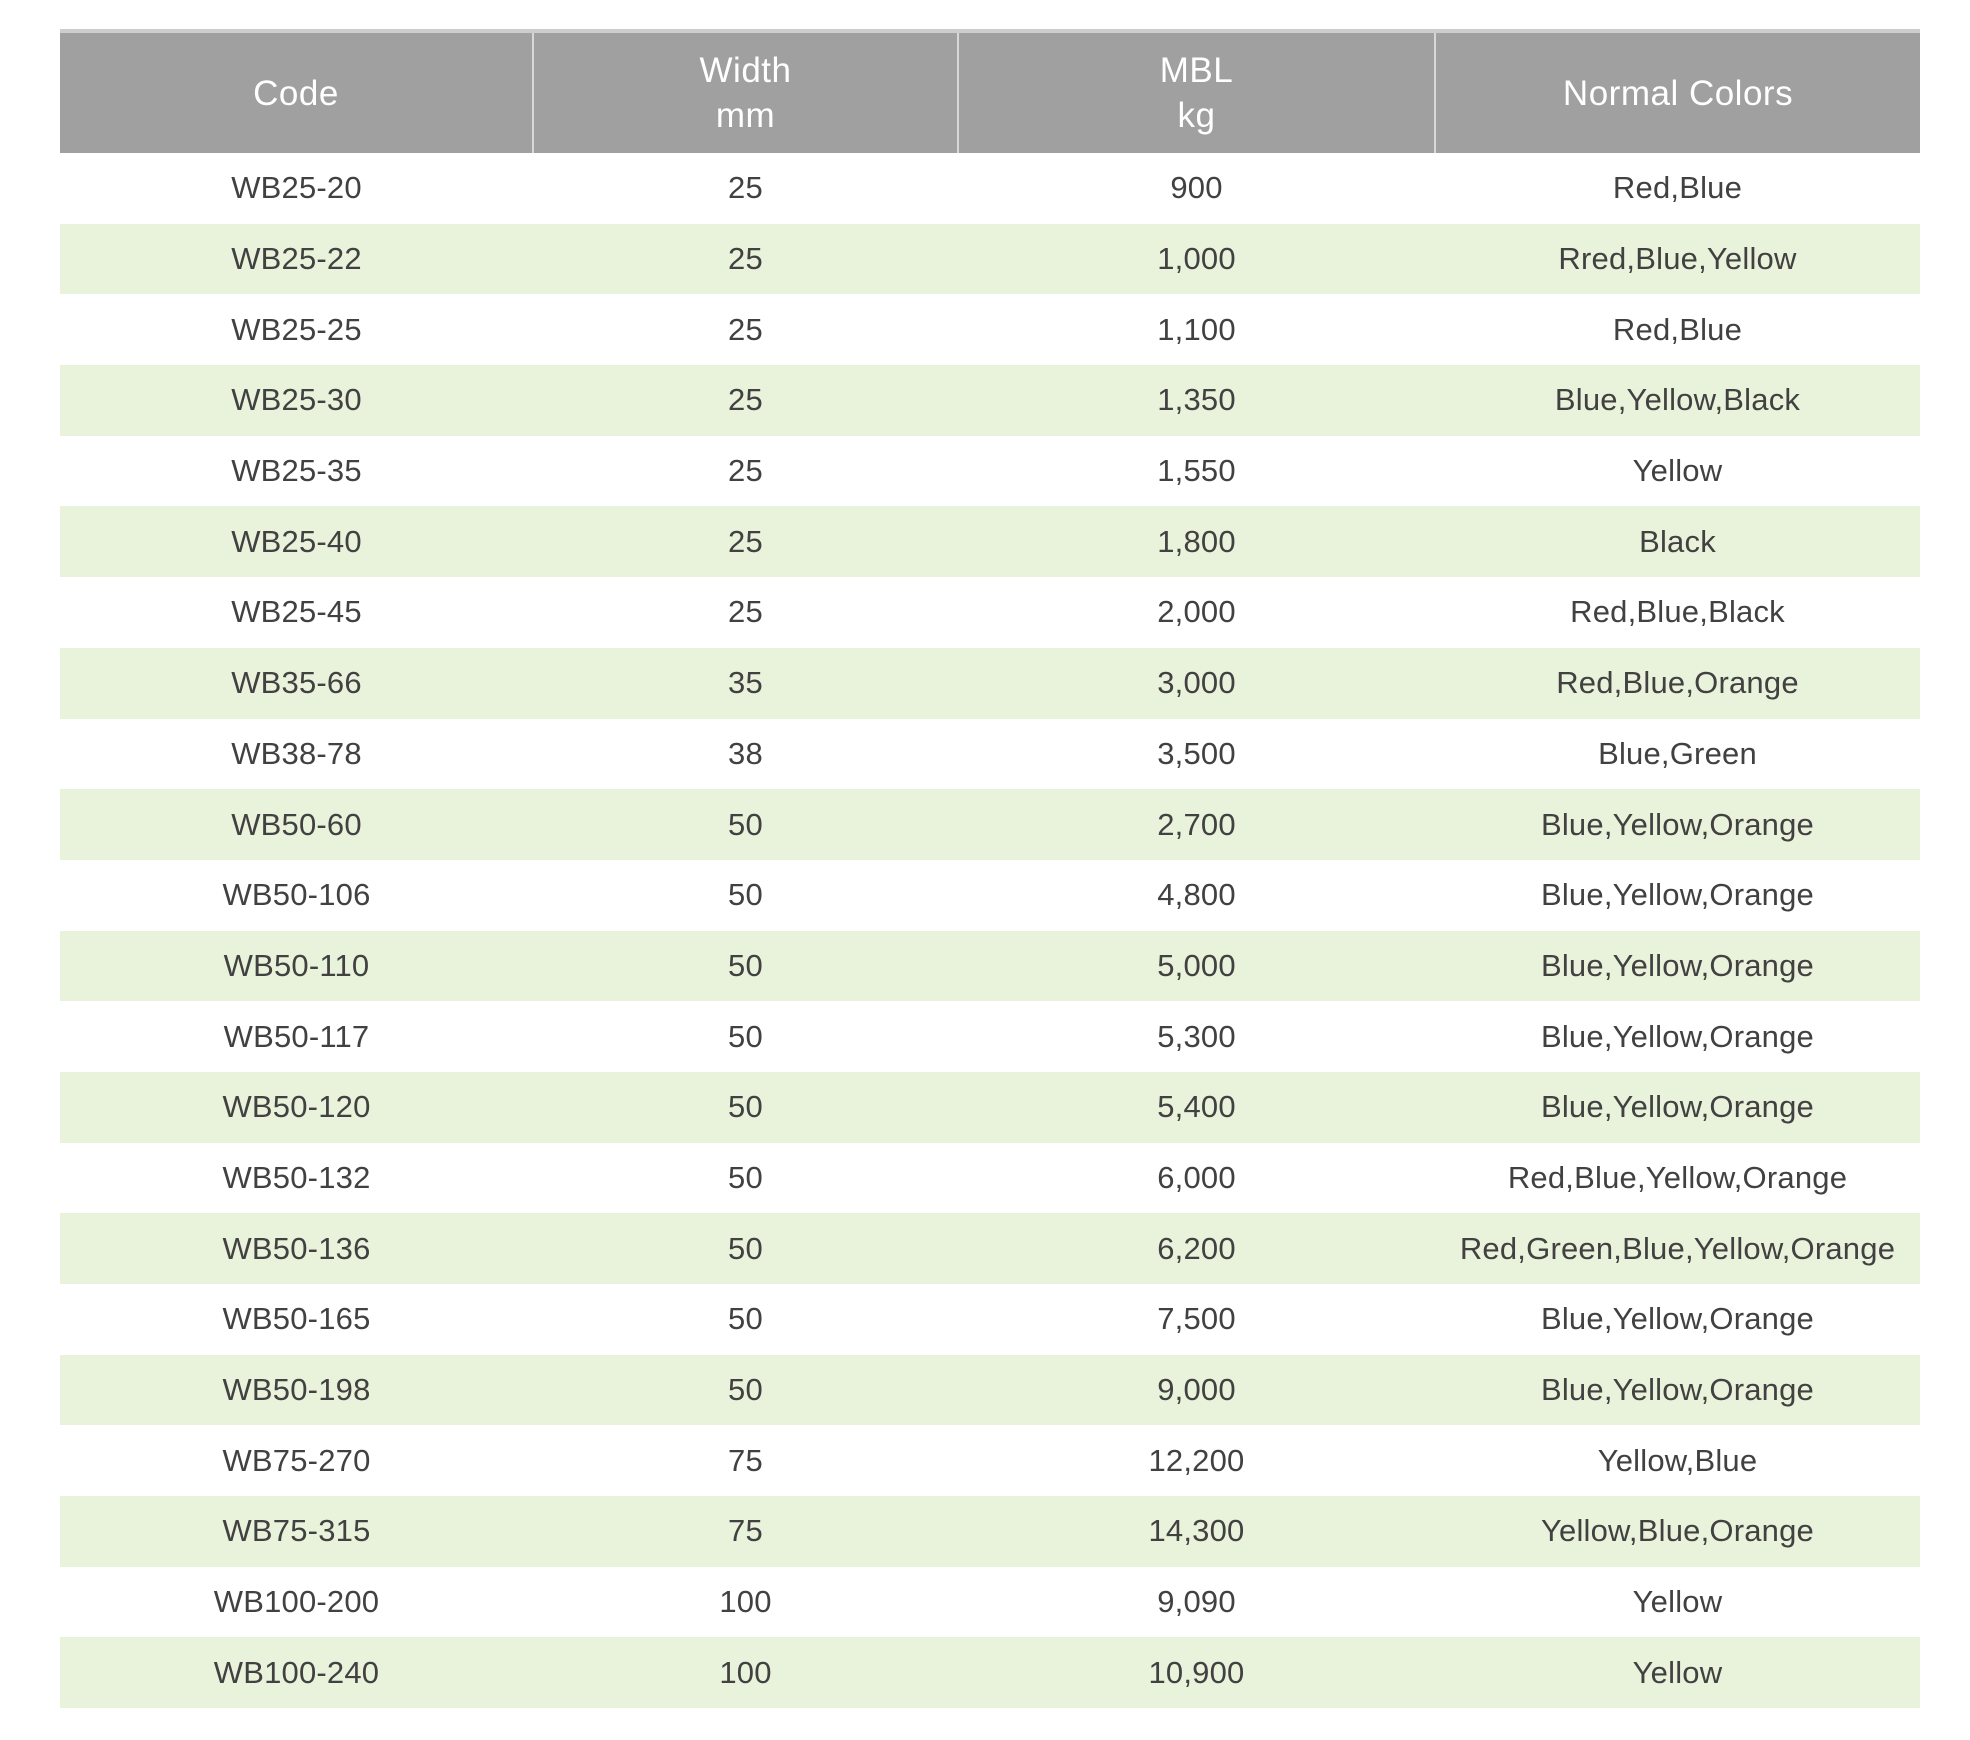  What do you see at coordinates (296, 93) in the screenshot?
I see `column-header-code-label: Code` at bounding box center [296, 93].